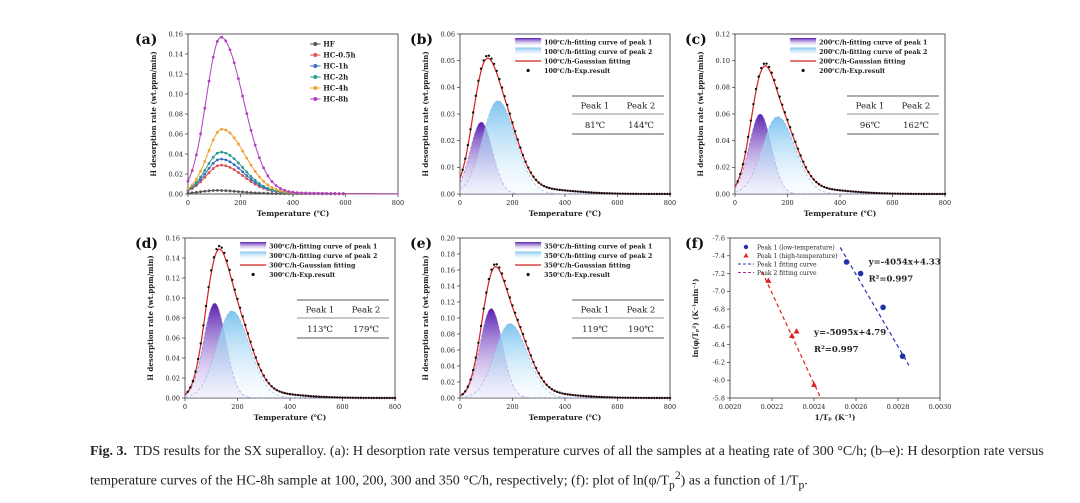  Describe the element at coordinates (448, 334) in the screenshot. I see `y-tick-label: 0.08` at that location.